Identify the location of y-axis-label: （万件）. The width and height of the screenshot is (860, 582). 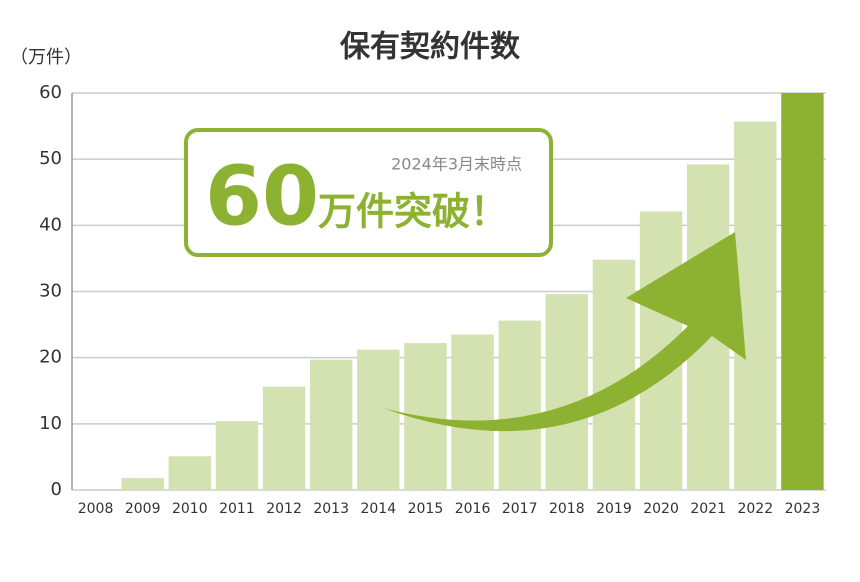
(46, 57).